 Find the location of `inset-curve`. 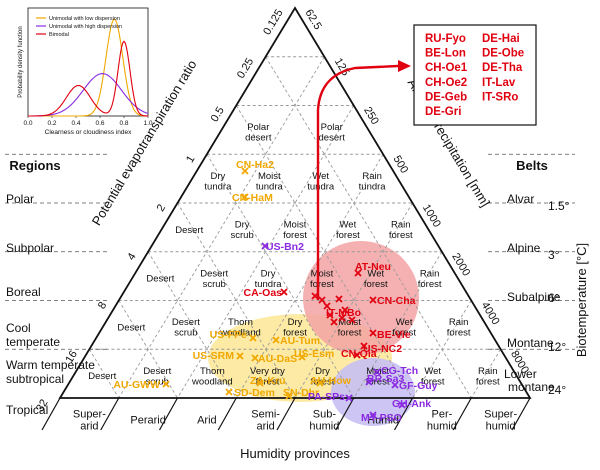

inset-curve is located at coordinates (88, 67).